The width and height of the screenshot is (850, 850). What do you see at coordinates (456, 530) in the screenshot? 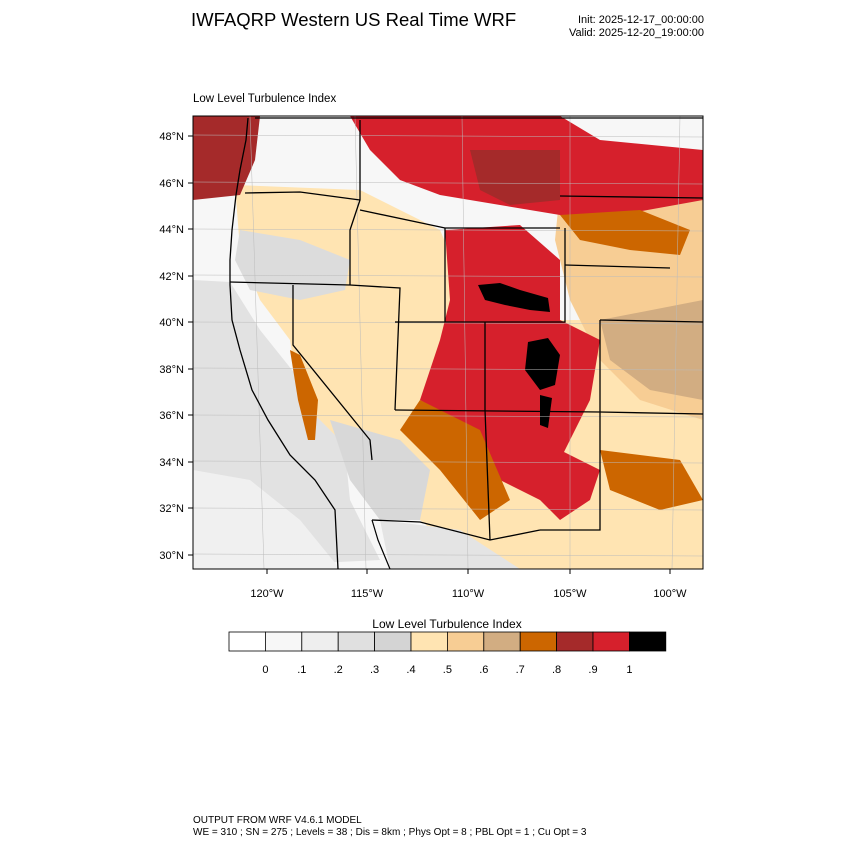
I see `mexico-border` at bounding box center [456, 530].